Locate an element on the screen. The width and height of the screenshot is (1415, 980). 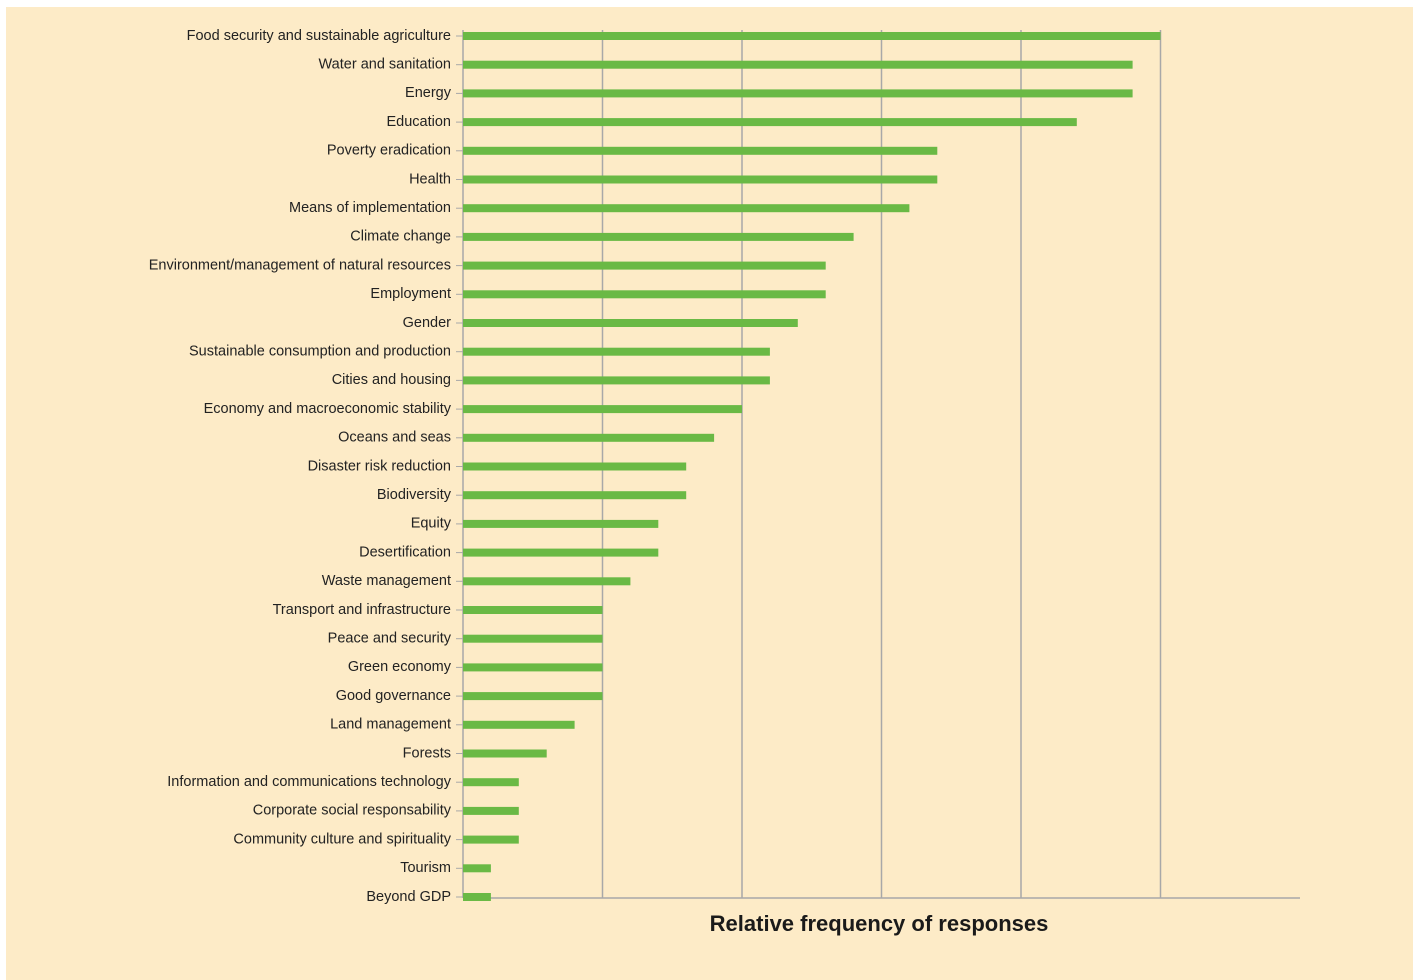
y-tick-label: Equity is located at coordinates (431, 524).